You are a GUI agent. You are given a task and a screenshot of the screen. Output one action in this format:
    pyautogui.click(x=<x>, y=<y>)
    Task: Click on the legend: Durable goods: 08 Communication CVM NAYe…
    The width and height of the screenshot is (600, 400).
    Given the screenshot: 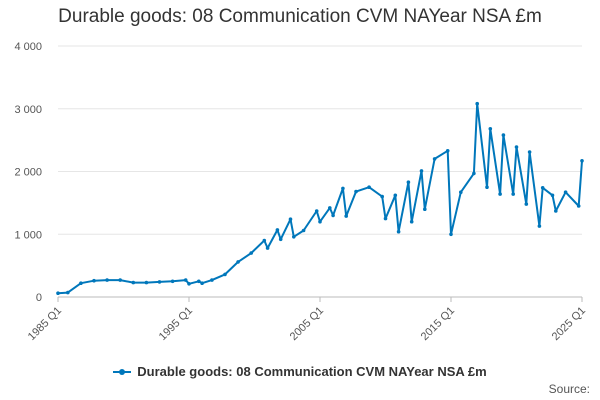 What is the action you would take?
    pyautogui.click(x=300, y=371)
    